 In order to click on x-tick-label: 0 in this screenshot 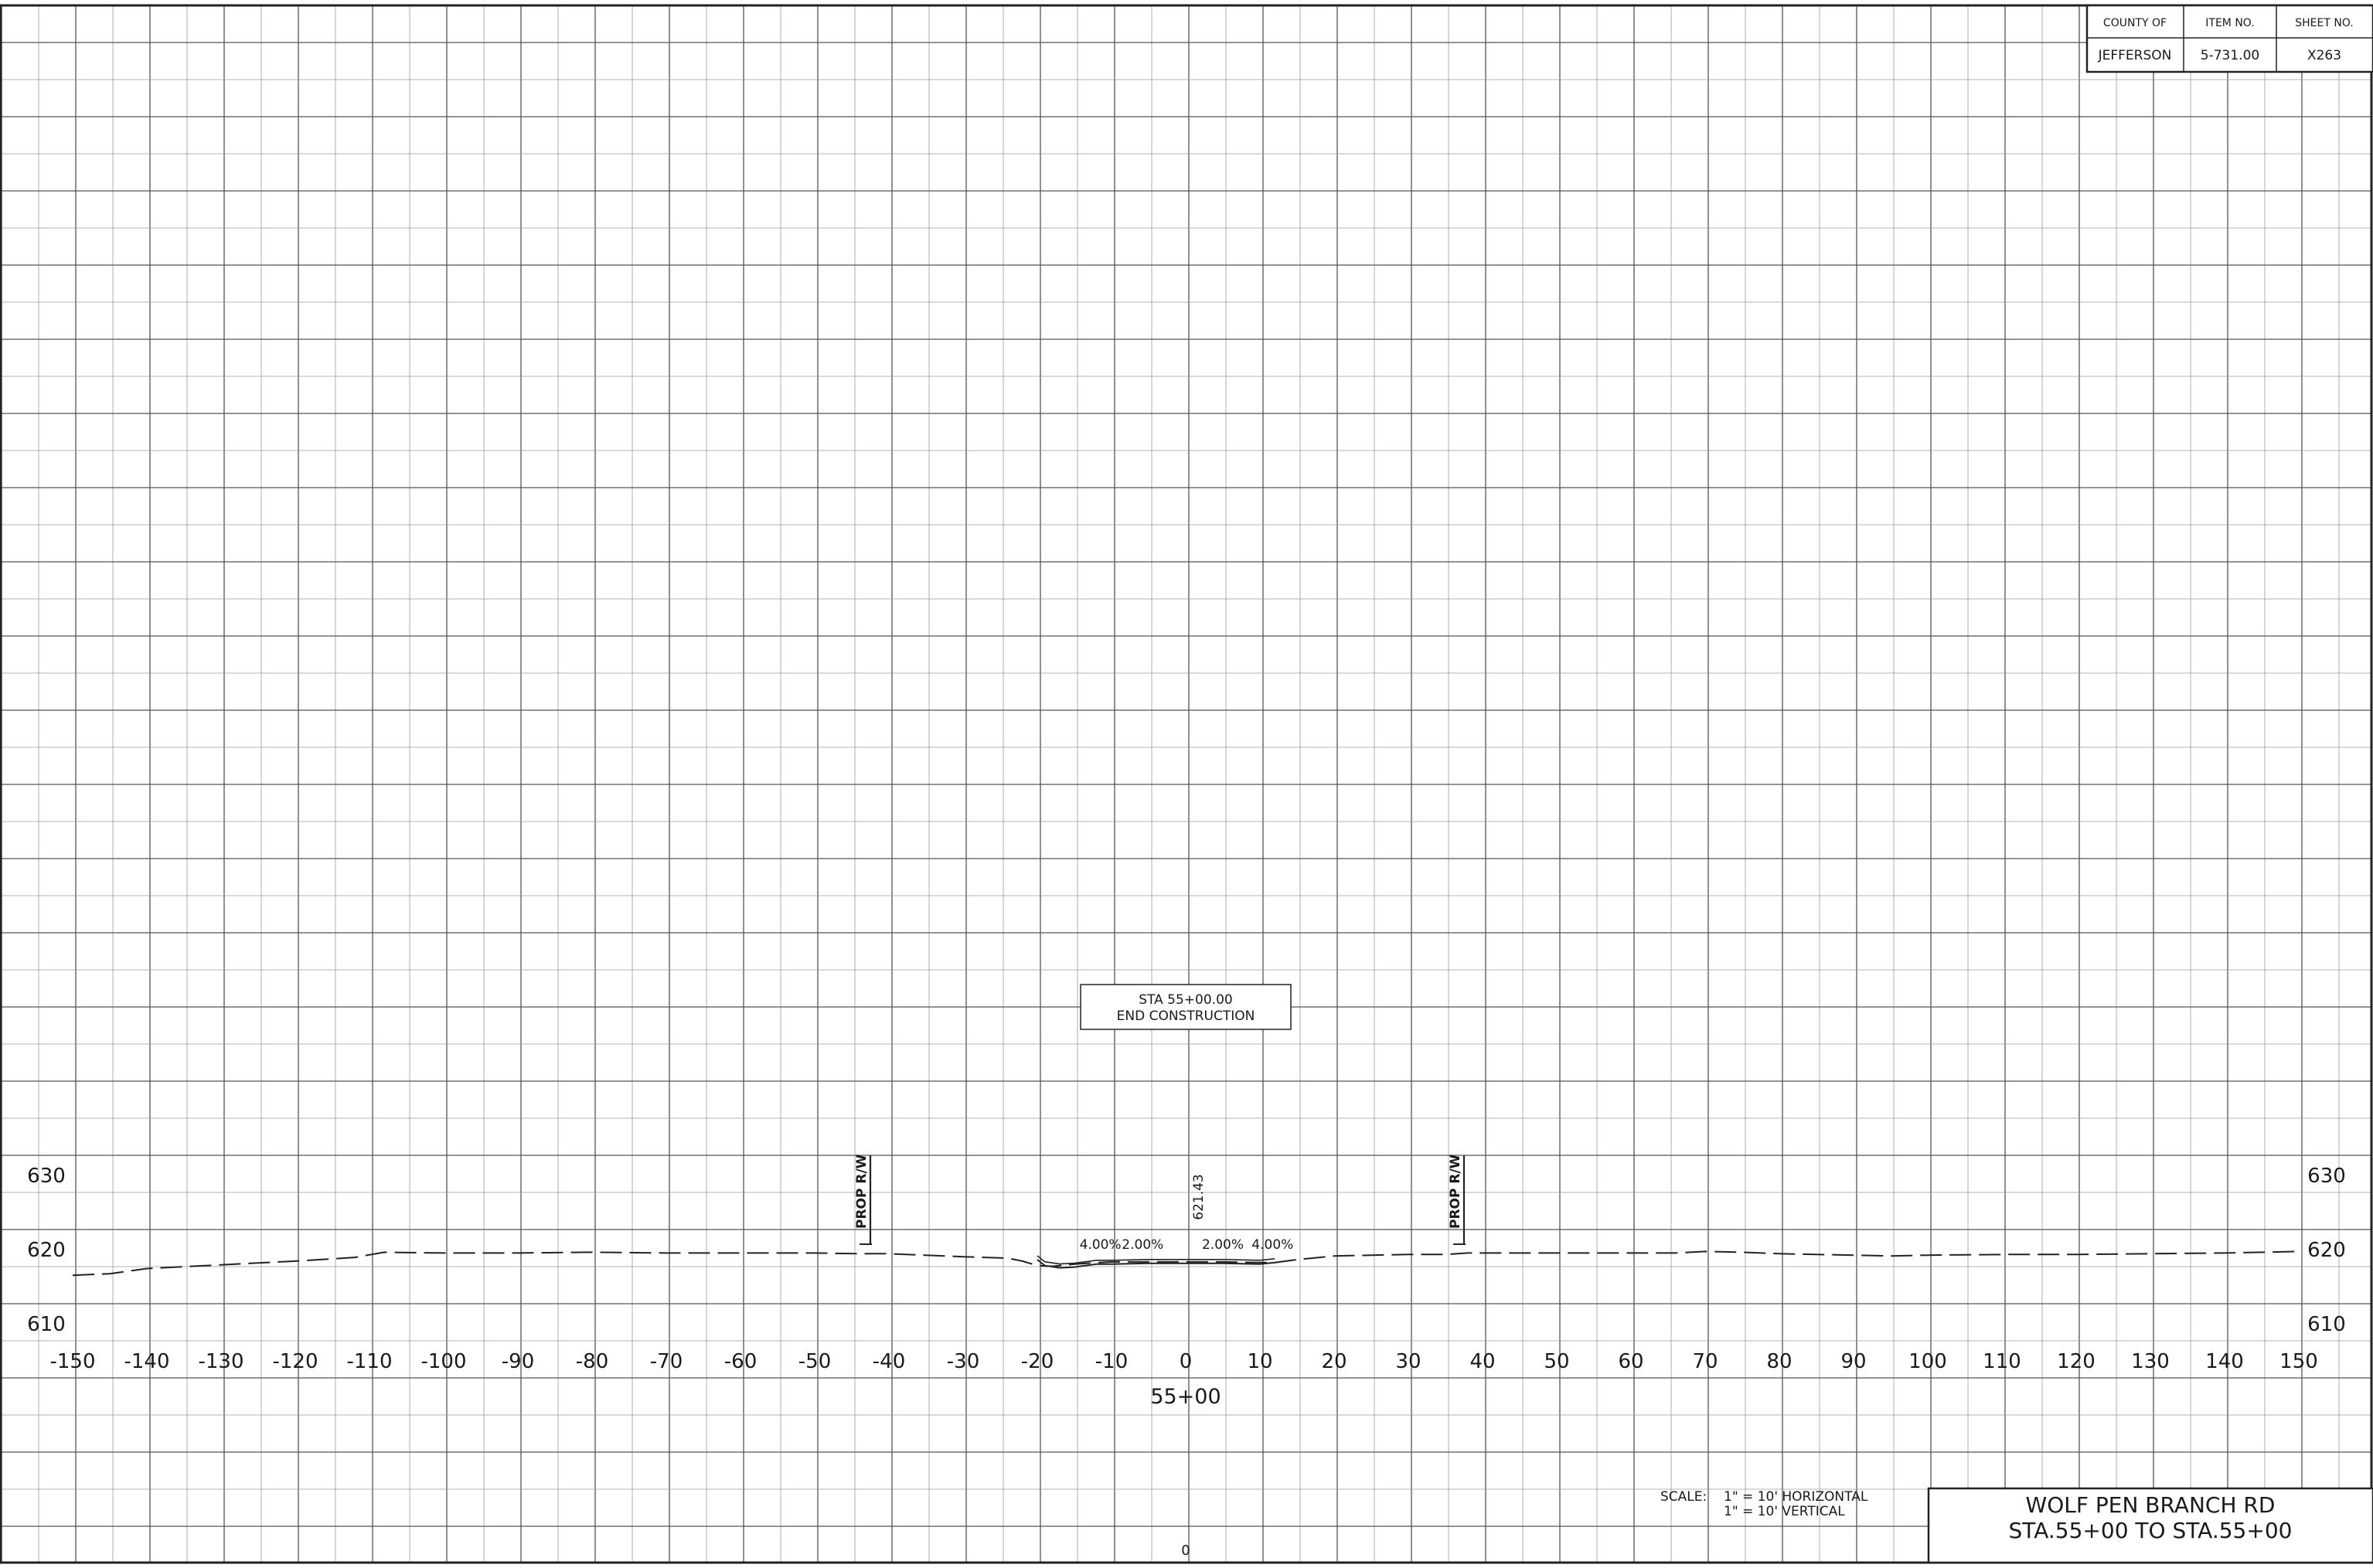, I will do `click(1186, 1361)`.